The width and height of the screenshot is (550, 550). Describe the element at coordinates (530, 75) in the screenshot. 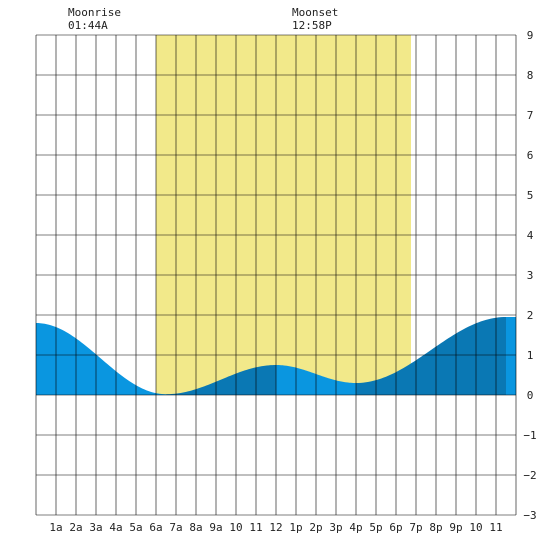

I see `y-tick-label: 8` at that location.